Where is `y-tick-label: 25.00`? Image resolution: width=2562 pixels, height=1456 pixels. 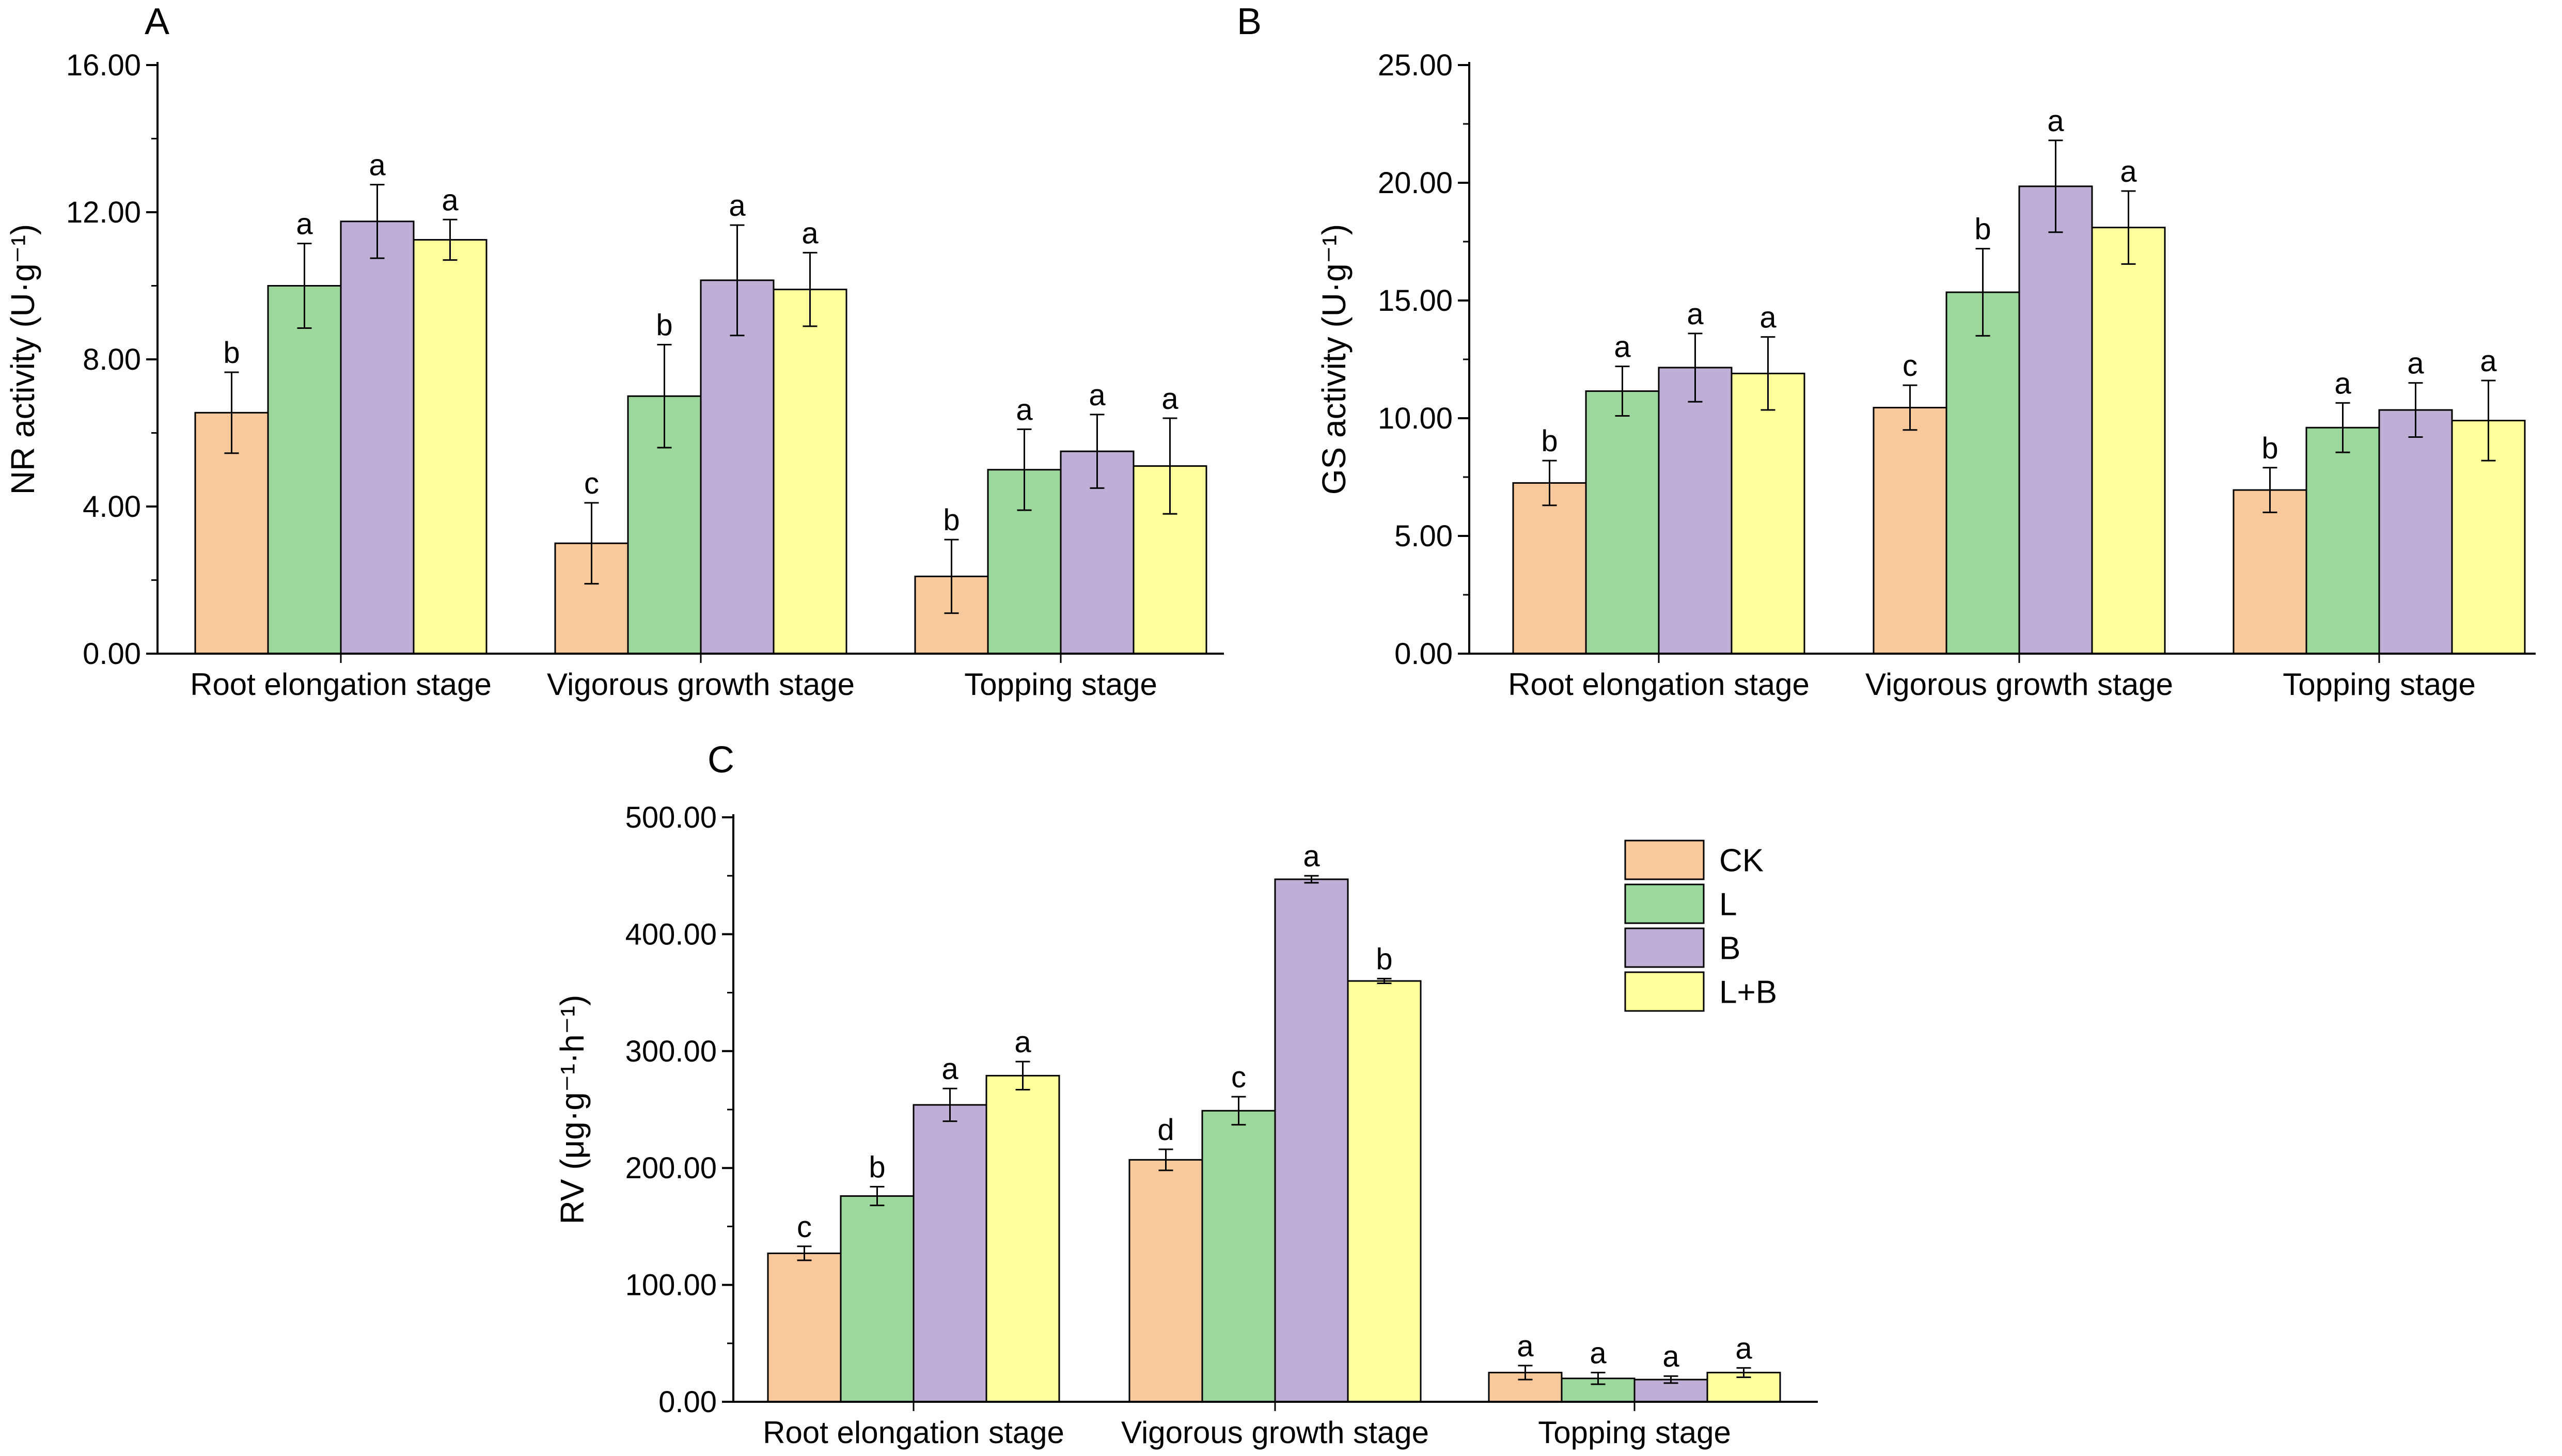
y-tick-label: 25.00 is located at coordinates (1416, 65).